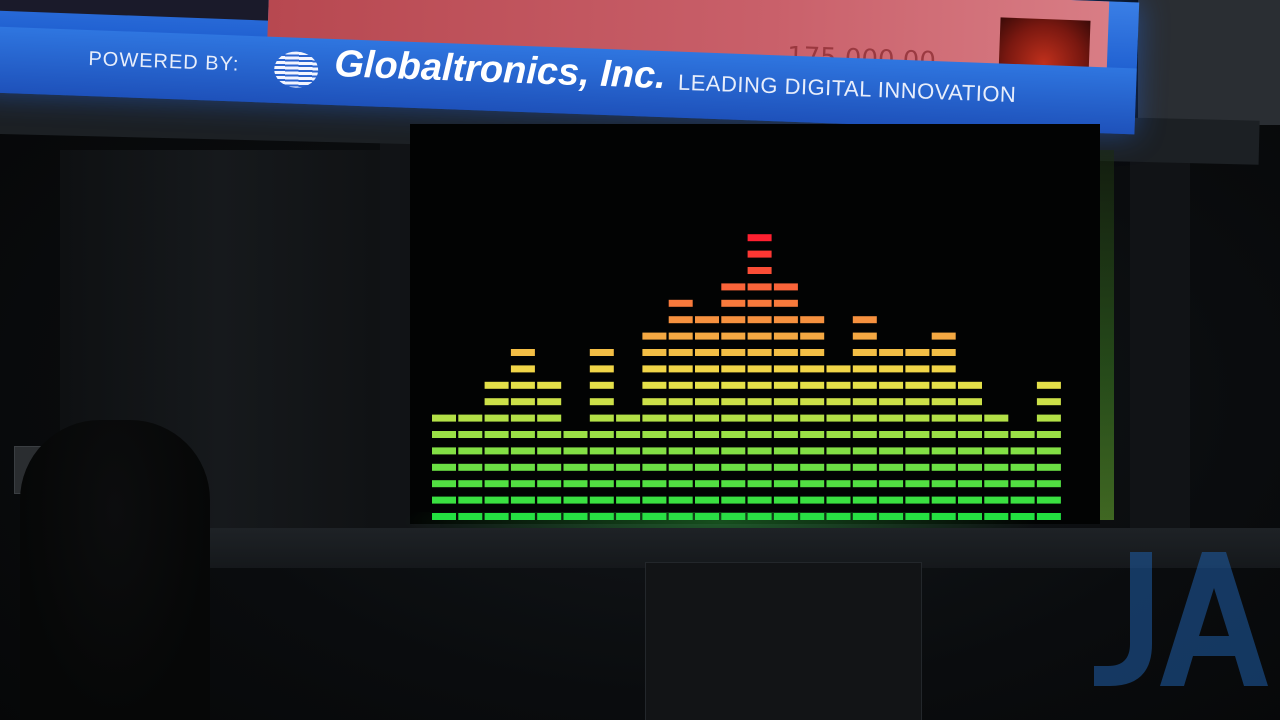  What do you see at coordinates (740, 548) in the screenshot?
I see `display-ledge` at bounding box center [740, 548].